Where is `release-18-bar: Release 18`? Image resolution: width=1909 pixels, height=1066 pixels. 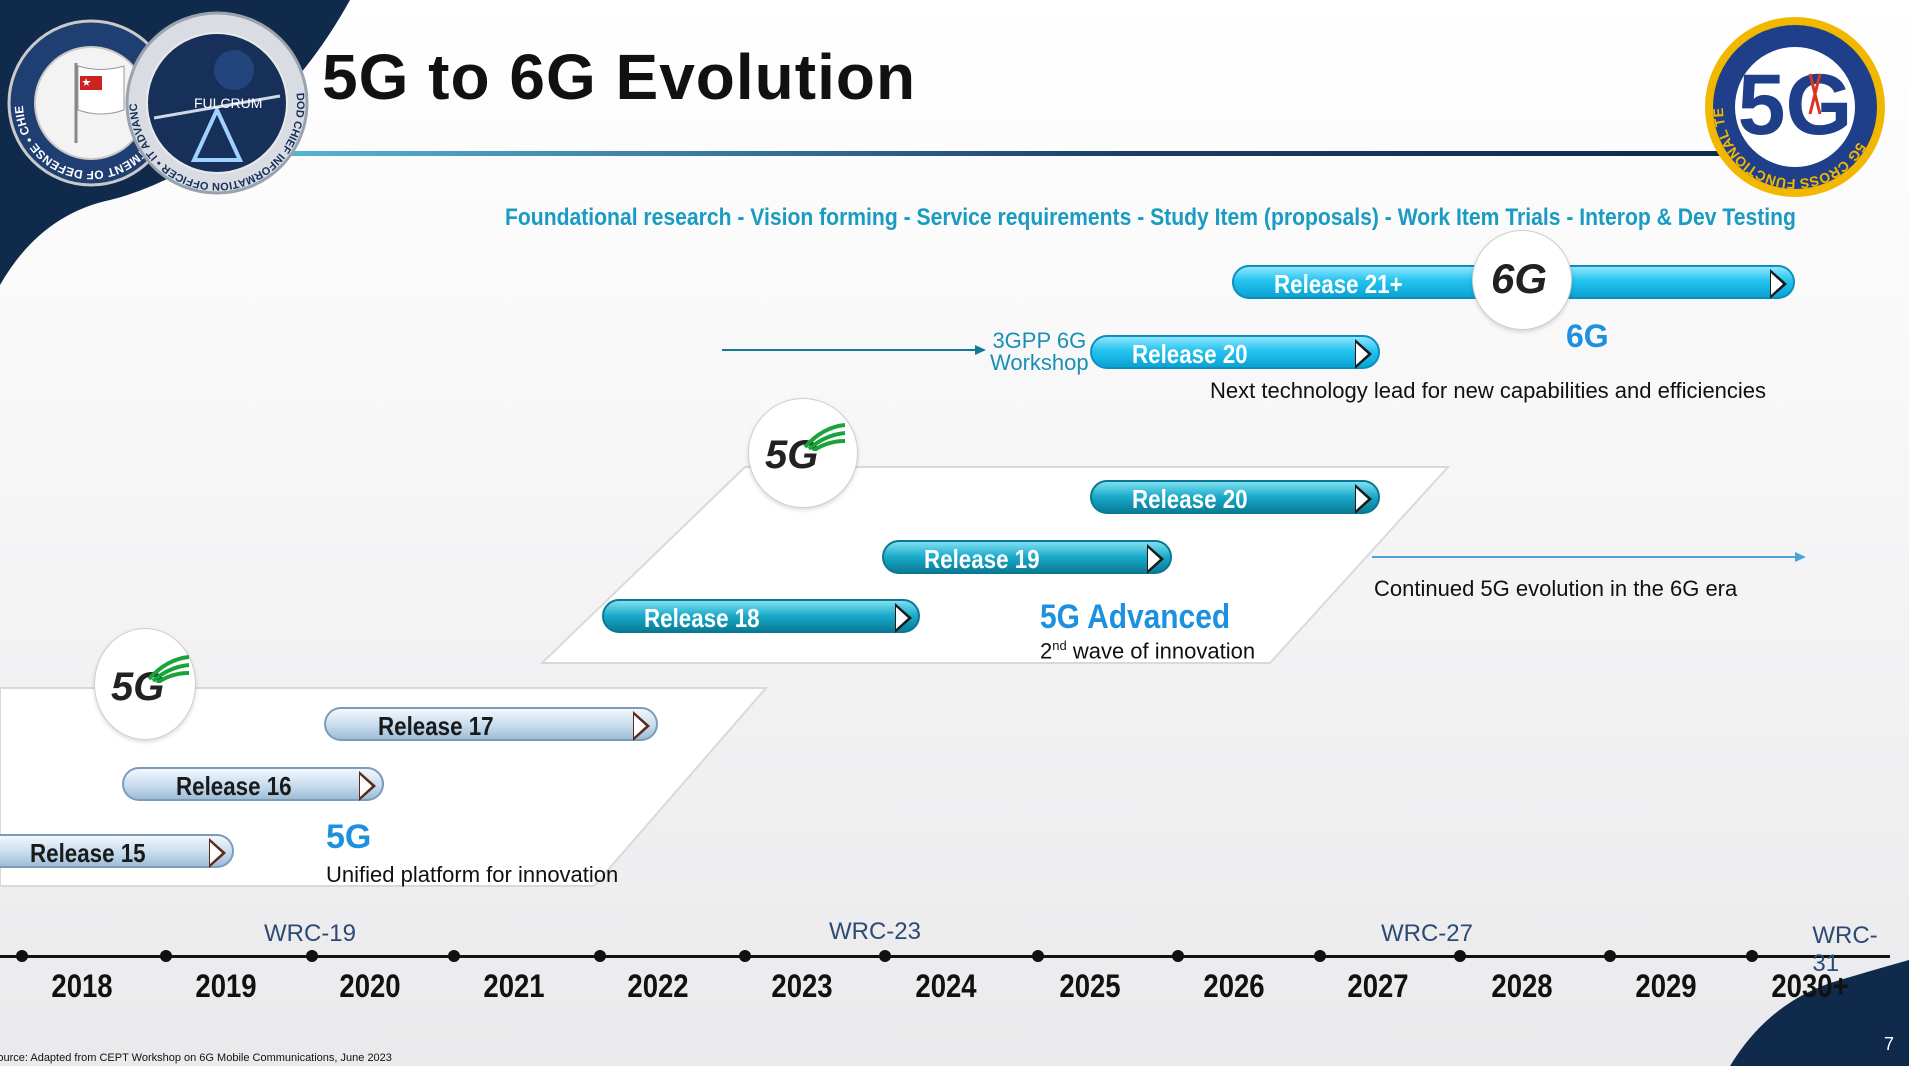
release-18-bar: Release 18 is located at coordinates (761, 616).